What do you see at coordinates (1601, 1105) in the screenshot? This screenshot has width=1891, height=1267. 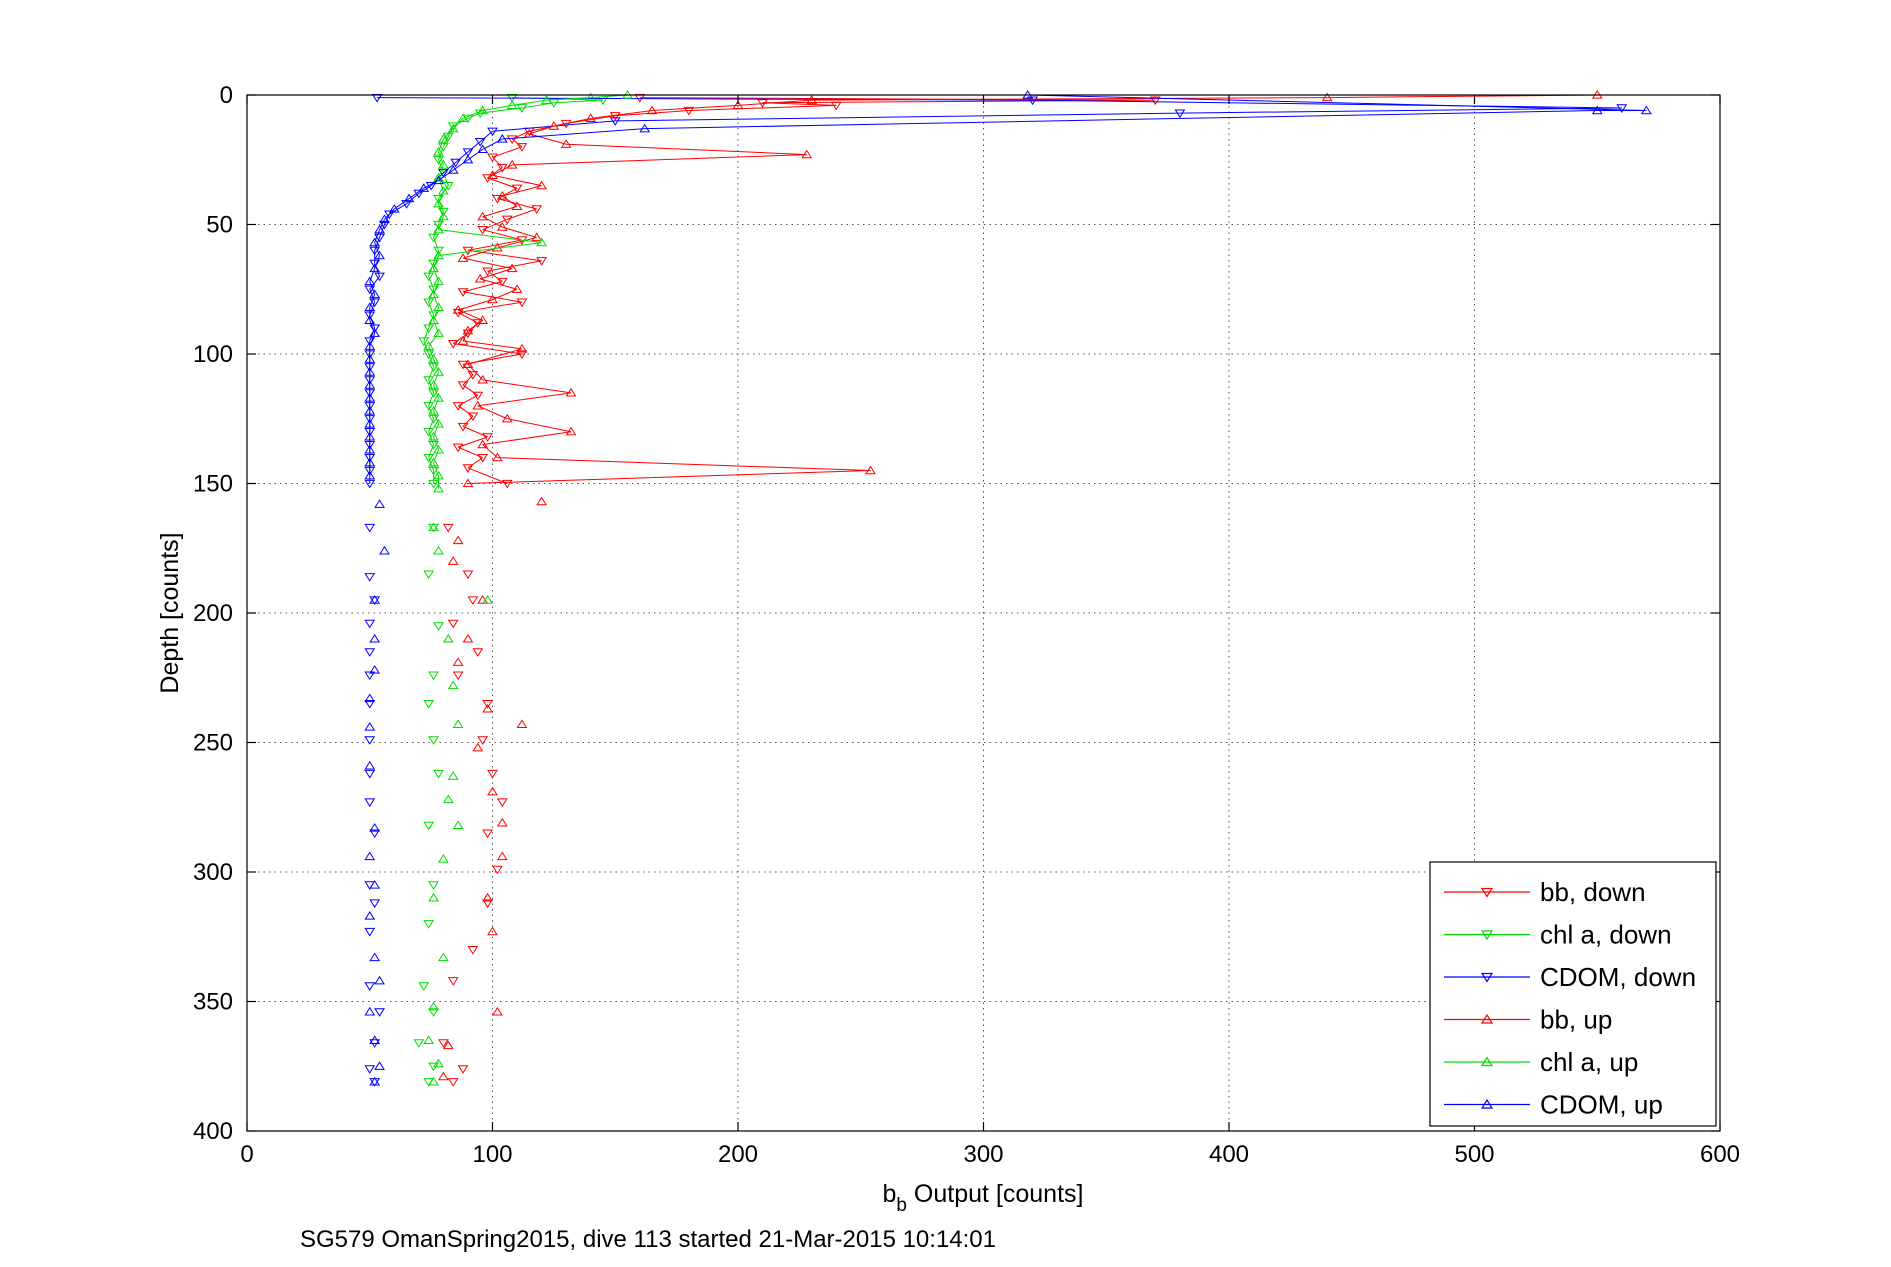 I see `legend-label: CDOM, up` at bounding box center [1601, 1105].